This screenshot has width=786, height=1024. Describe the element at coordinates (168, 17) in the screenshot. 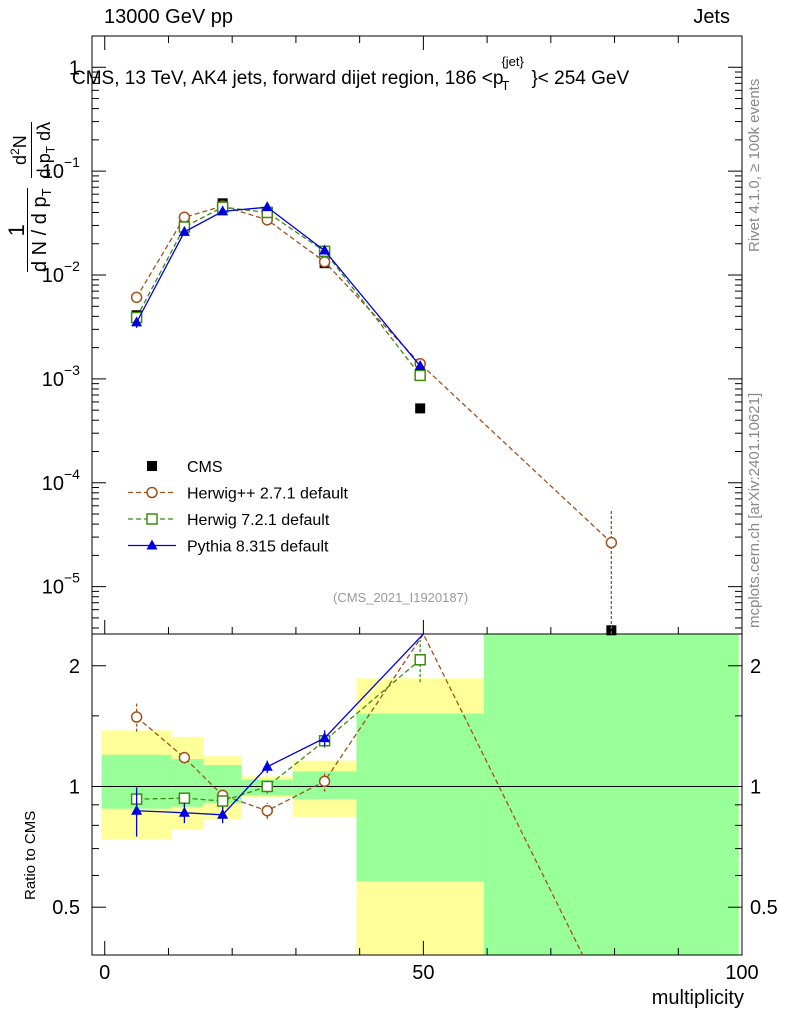

I see `beam-energy-label: 13000 GeV pp` at that location.